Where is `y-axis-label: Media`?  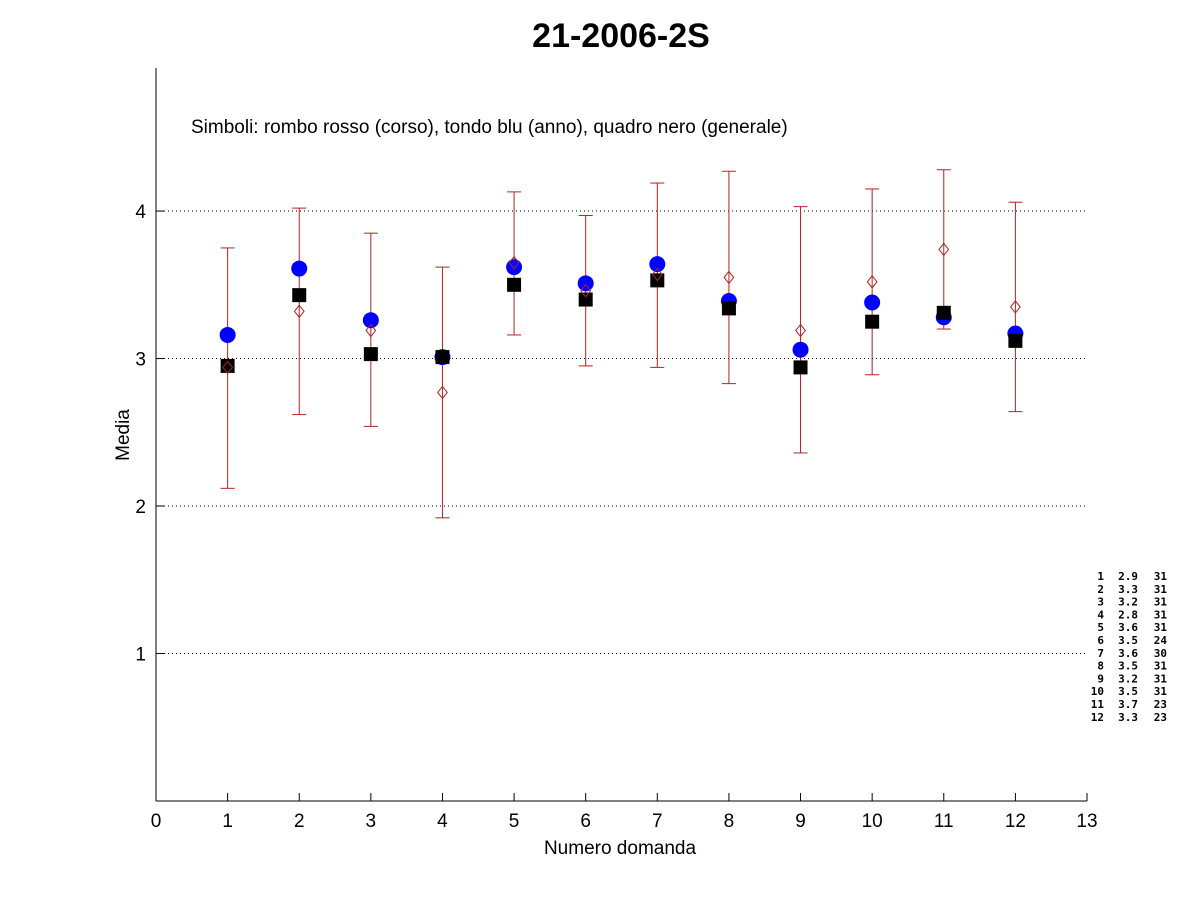 y-axis-label: Media is located at coordinates (123, 435).